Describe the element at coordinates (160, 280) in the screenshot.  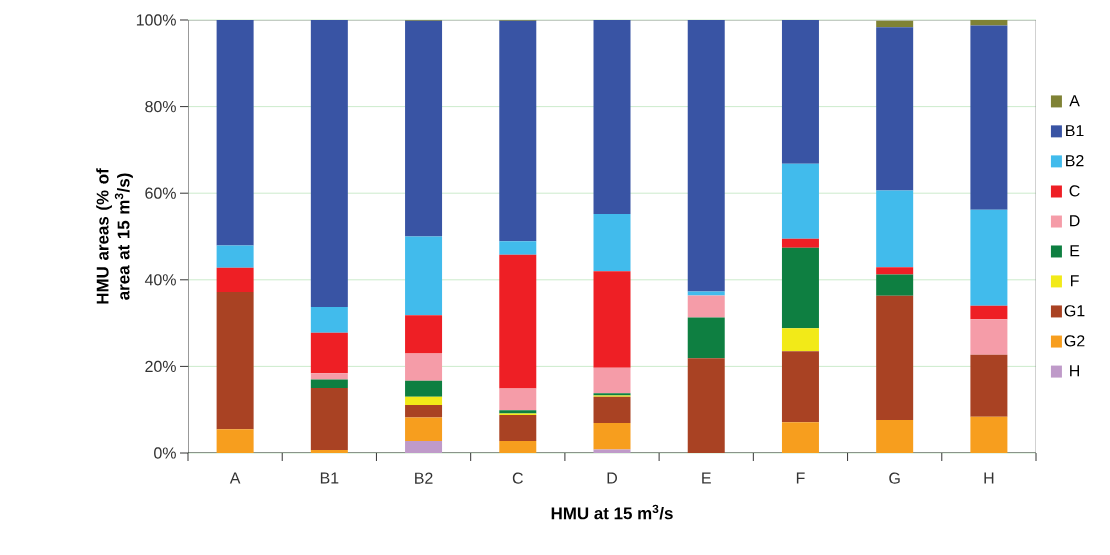
I see `y-tick-label: 40%` at that location.